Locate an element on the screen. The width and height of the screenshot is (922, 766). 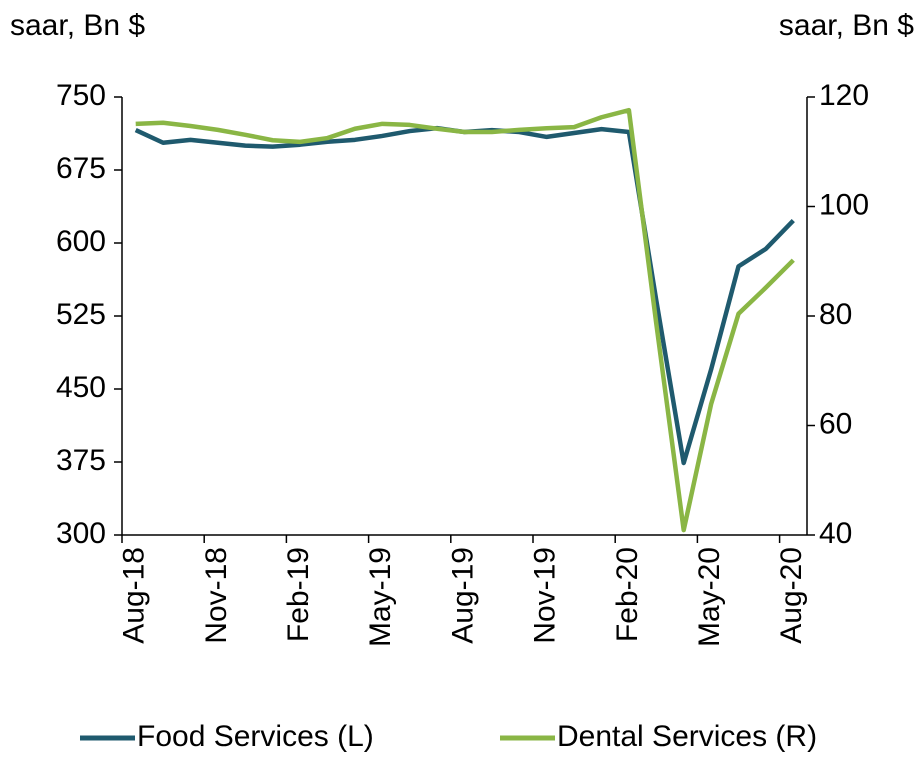
y-tick-label: 450 is located at coordinates (81, 387).